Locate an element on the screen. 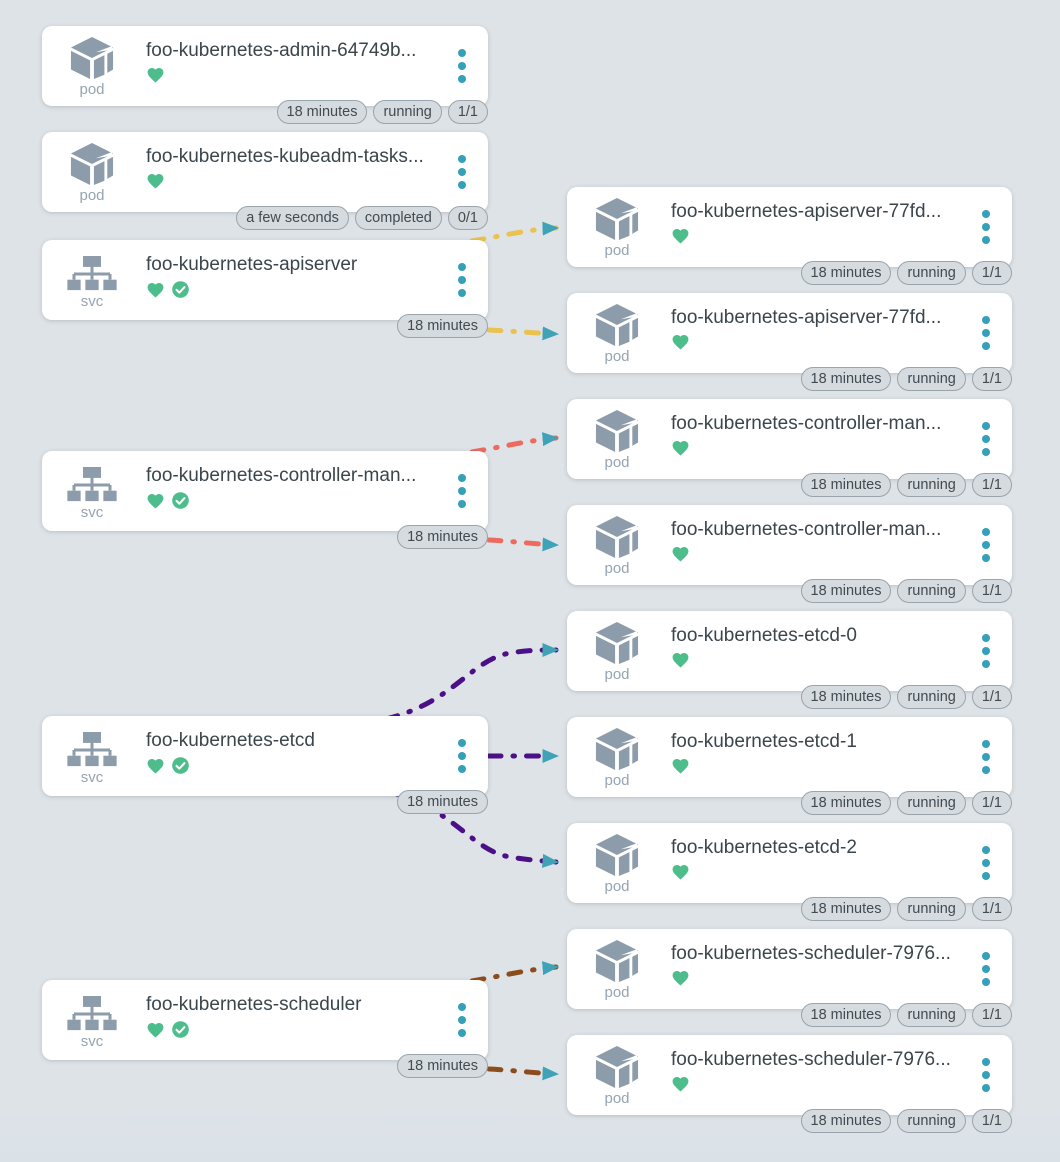 The height and width of the screenshot is (1162, 1060). resource-node-svc-scheduler: svc foo-kubernetes-scheduler 18 minutes is located at coordinates (265, 1030).